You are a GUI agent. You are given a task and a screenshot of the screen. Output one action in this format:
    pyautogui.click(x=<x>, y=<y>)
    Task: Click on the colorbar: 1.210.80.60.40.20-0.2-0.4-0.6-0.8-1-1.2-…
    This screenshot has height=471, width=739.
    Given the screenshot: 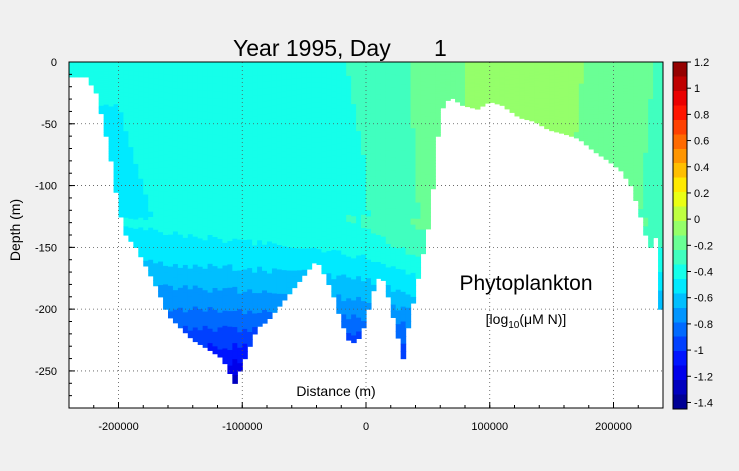 What is the action you would take?
    pyautogui.click(x=692, y=233)
    